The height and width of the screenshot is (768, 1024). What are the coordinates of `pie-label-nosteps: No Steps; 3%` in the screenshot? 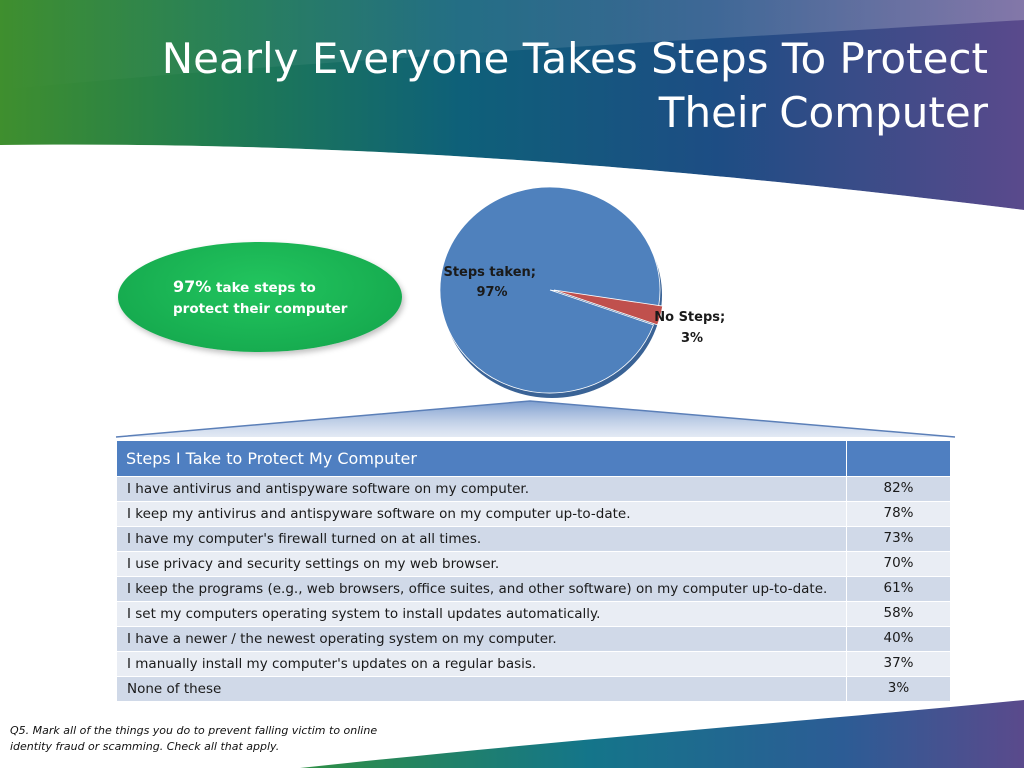 It's located at (692, 328).